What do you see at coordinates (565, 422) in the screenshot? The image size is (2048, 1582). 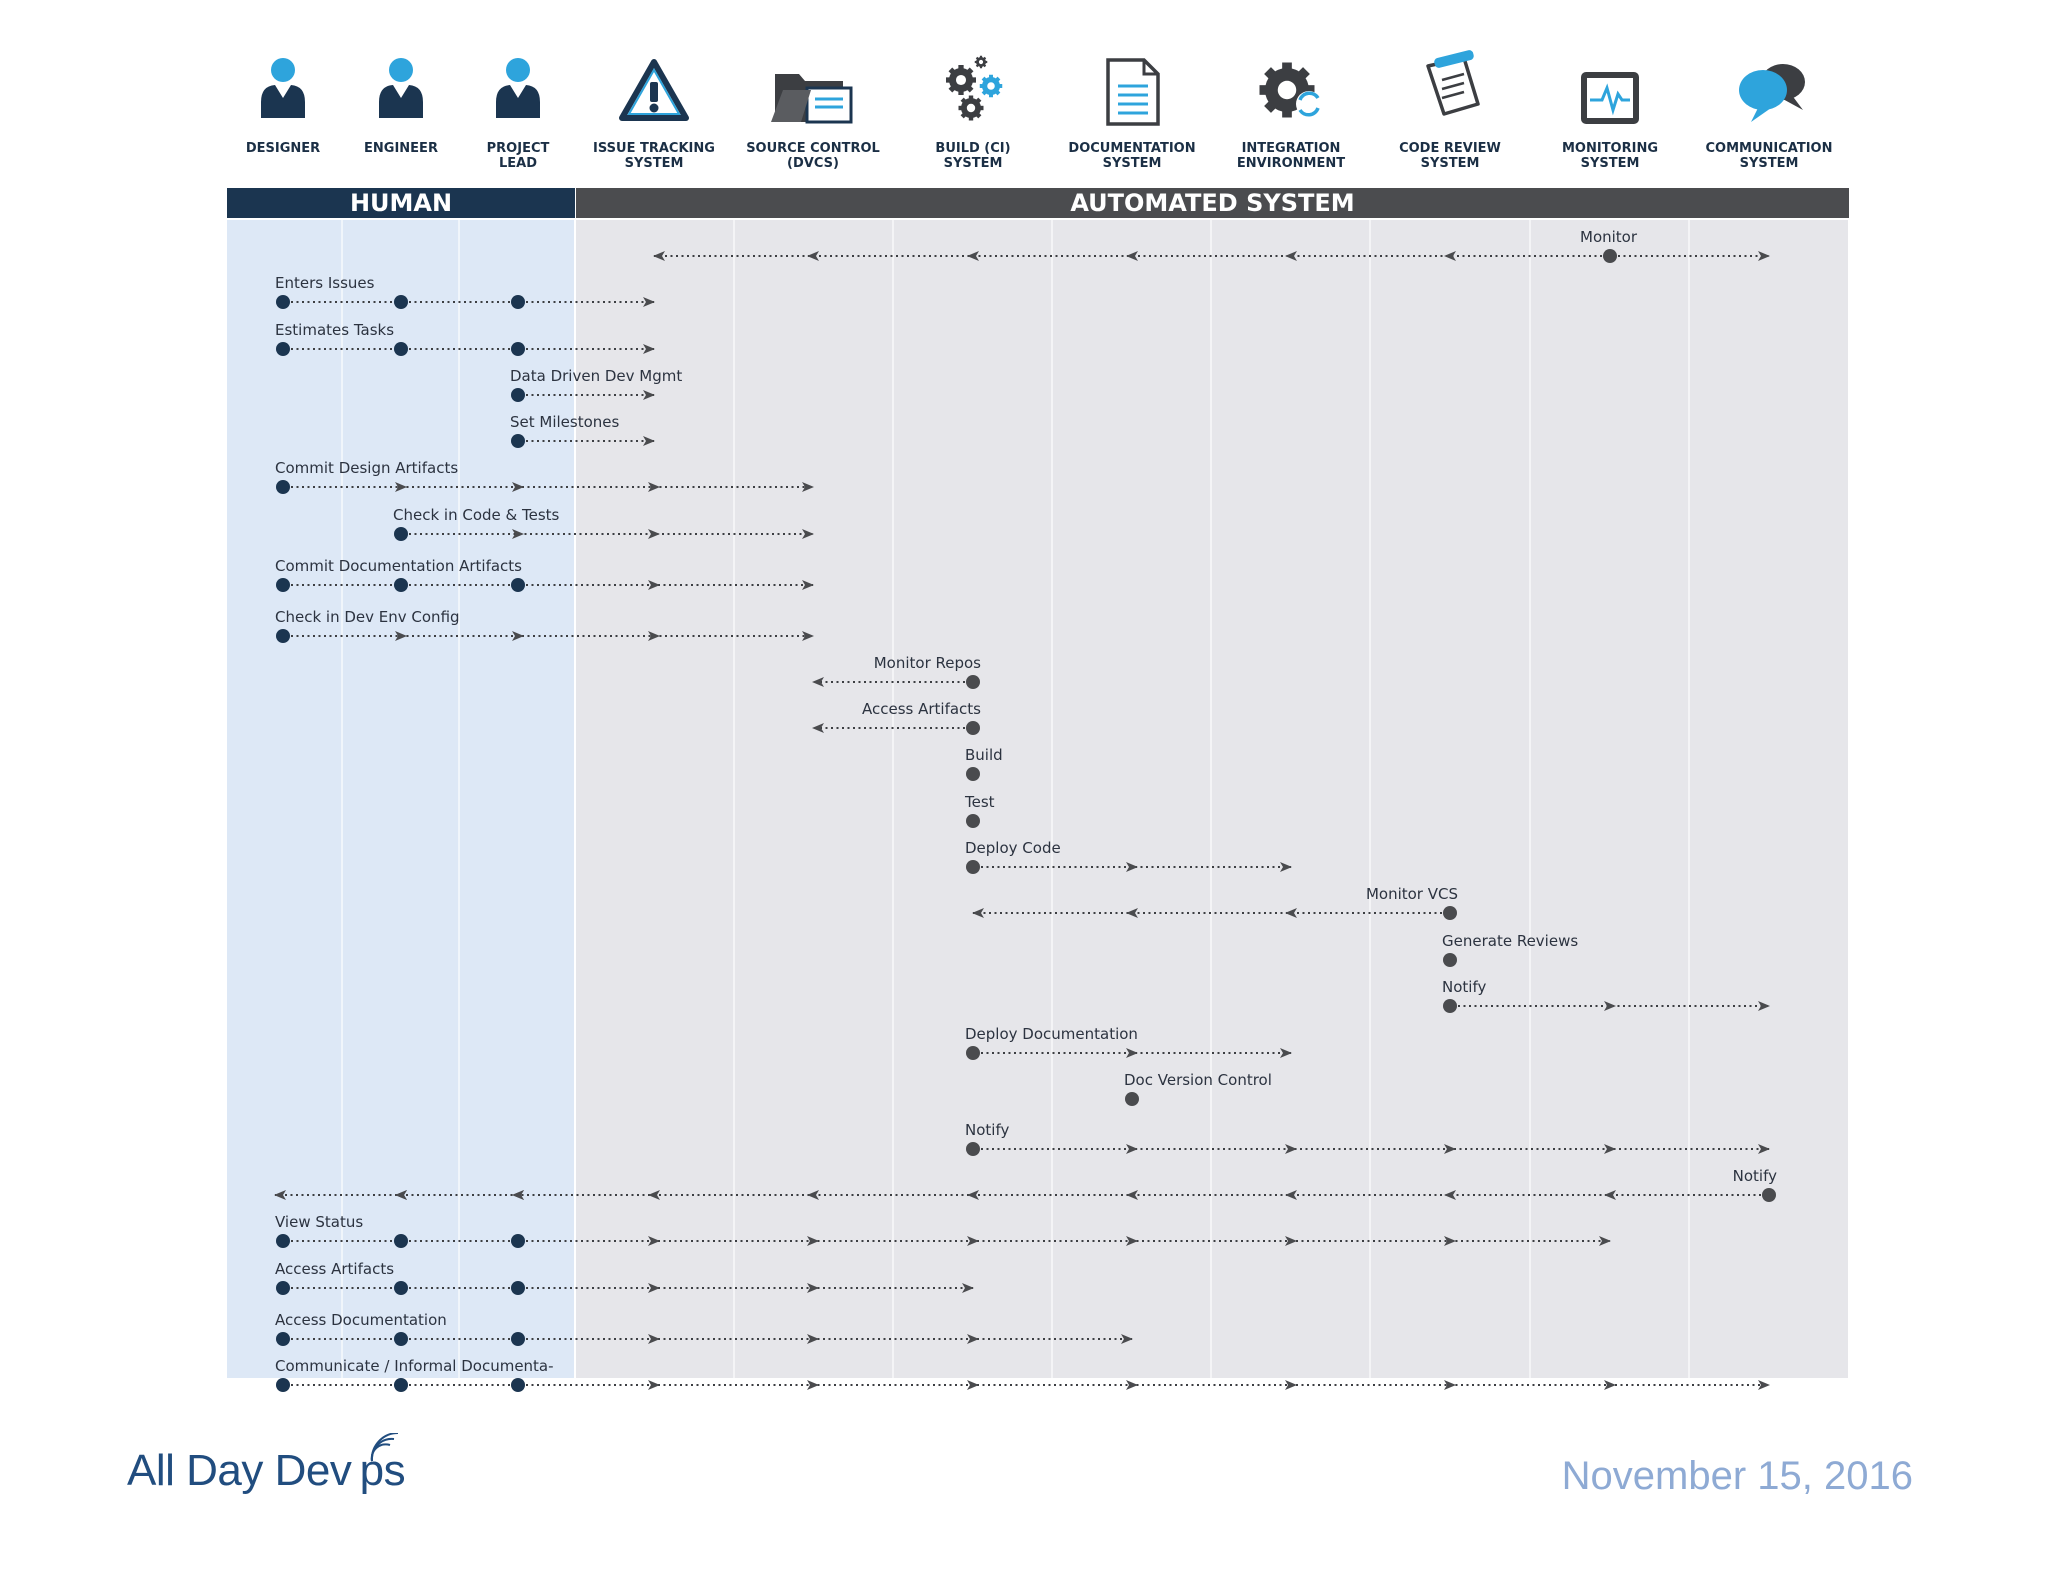 I see `step-label: Set Milestones` at bounding box center [565, 422].